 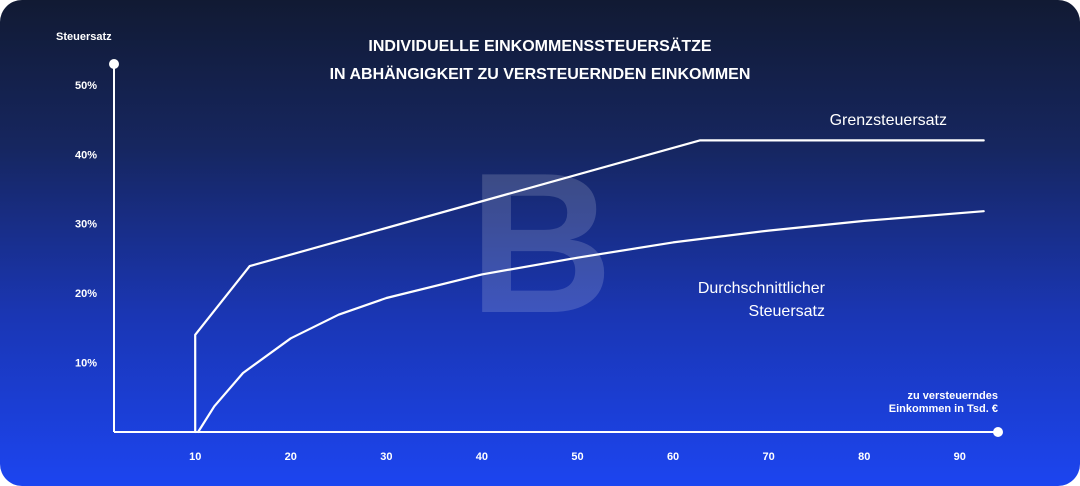 What do you see at coordinates (482, 457) in the screenshot?
I see `x-tick-label: 40` at bounding box center [482, 457].